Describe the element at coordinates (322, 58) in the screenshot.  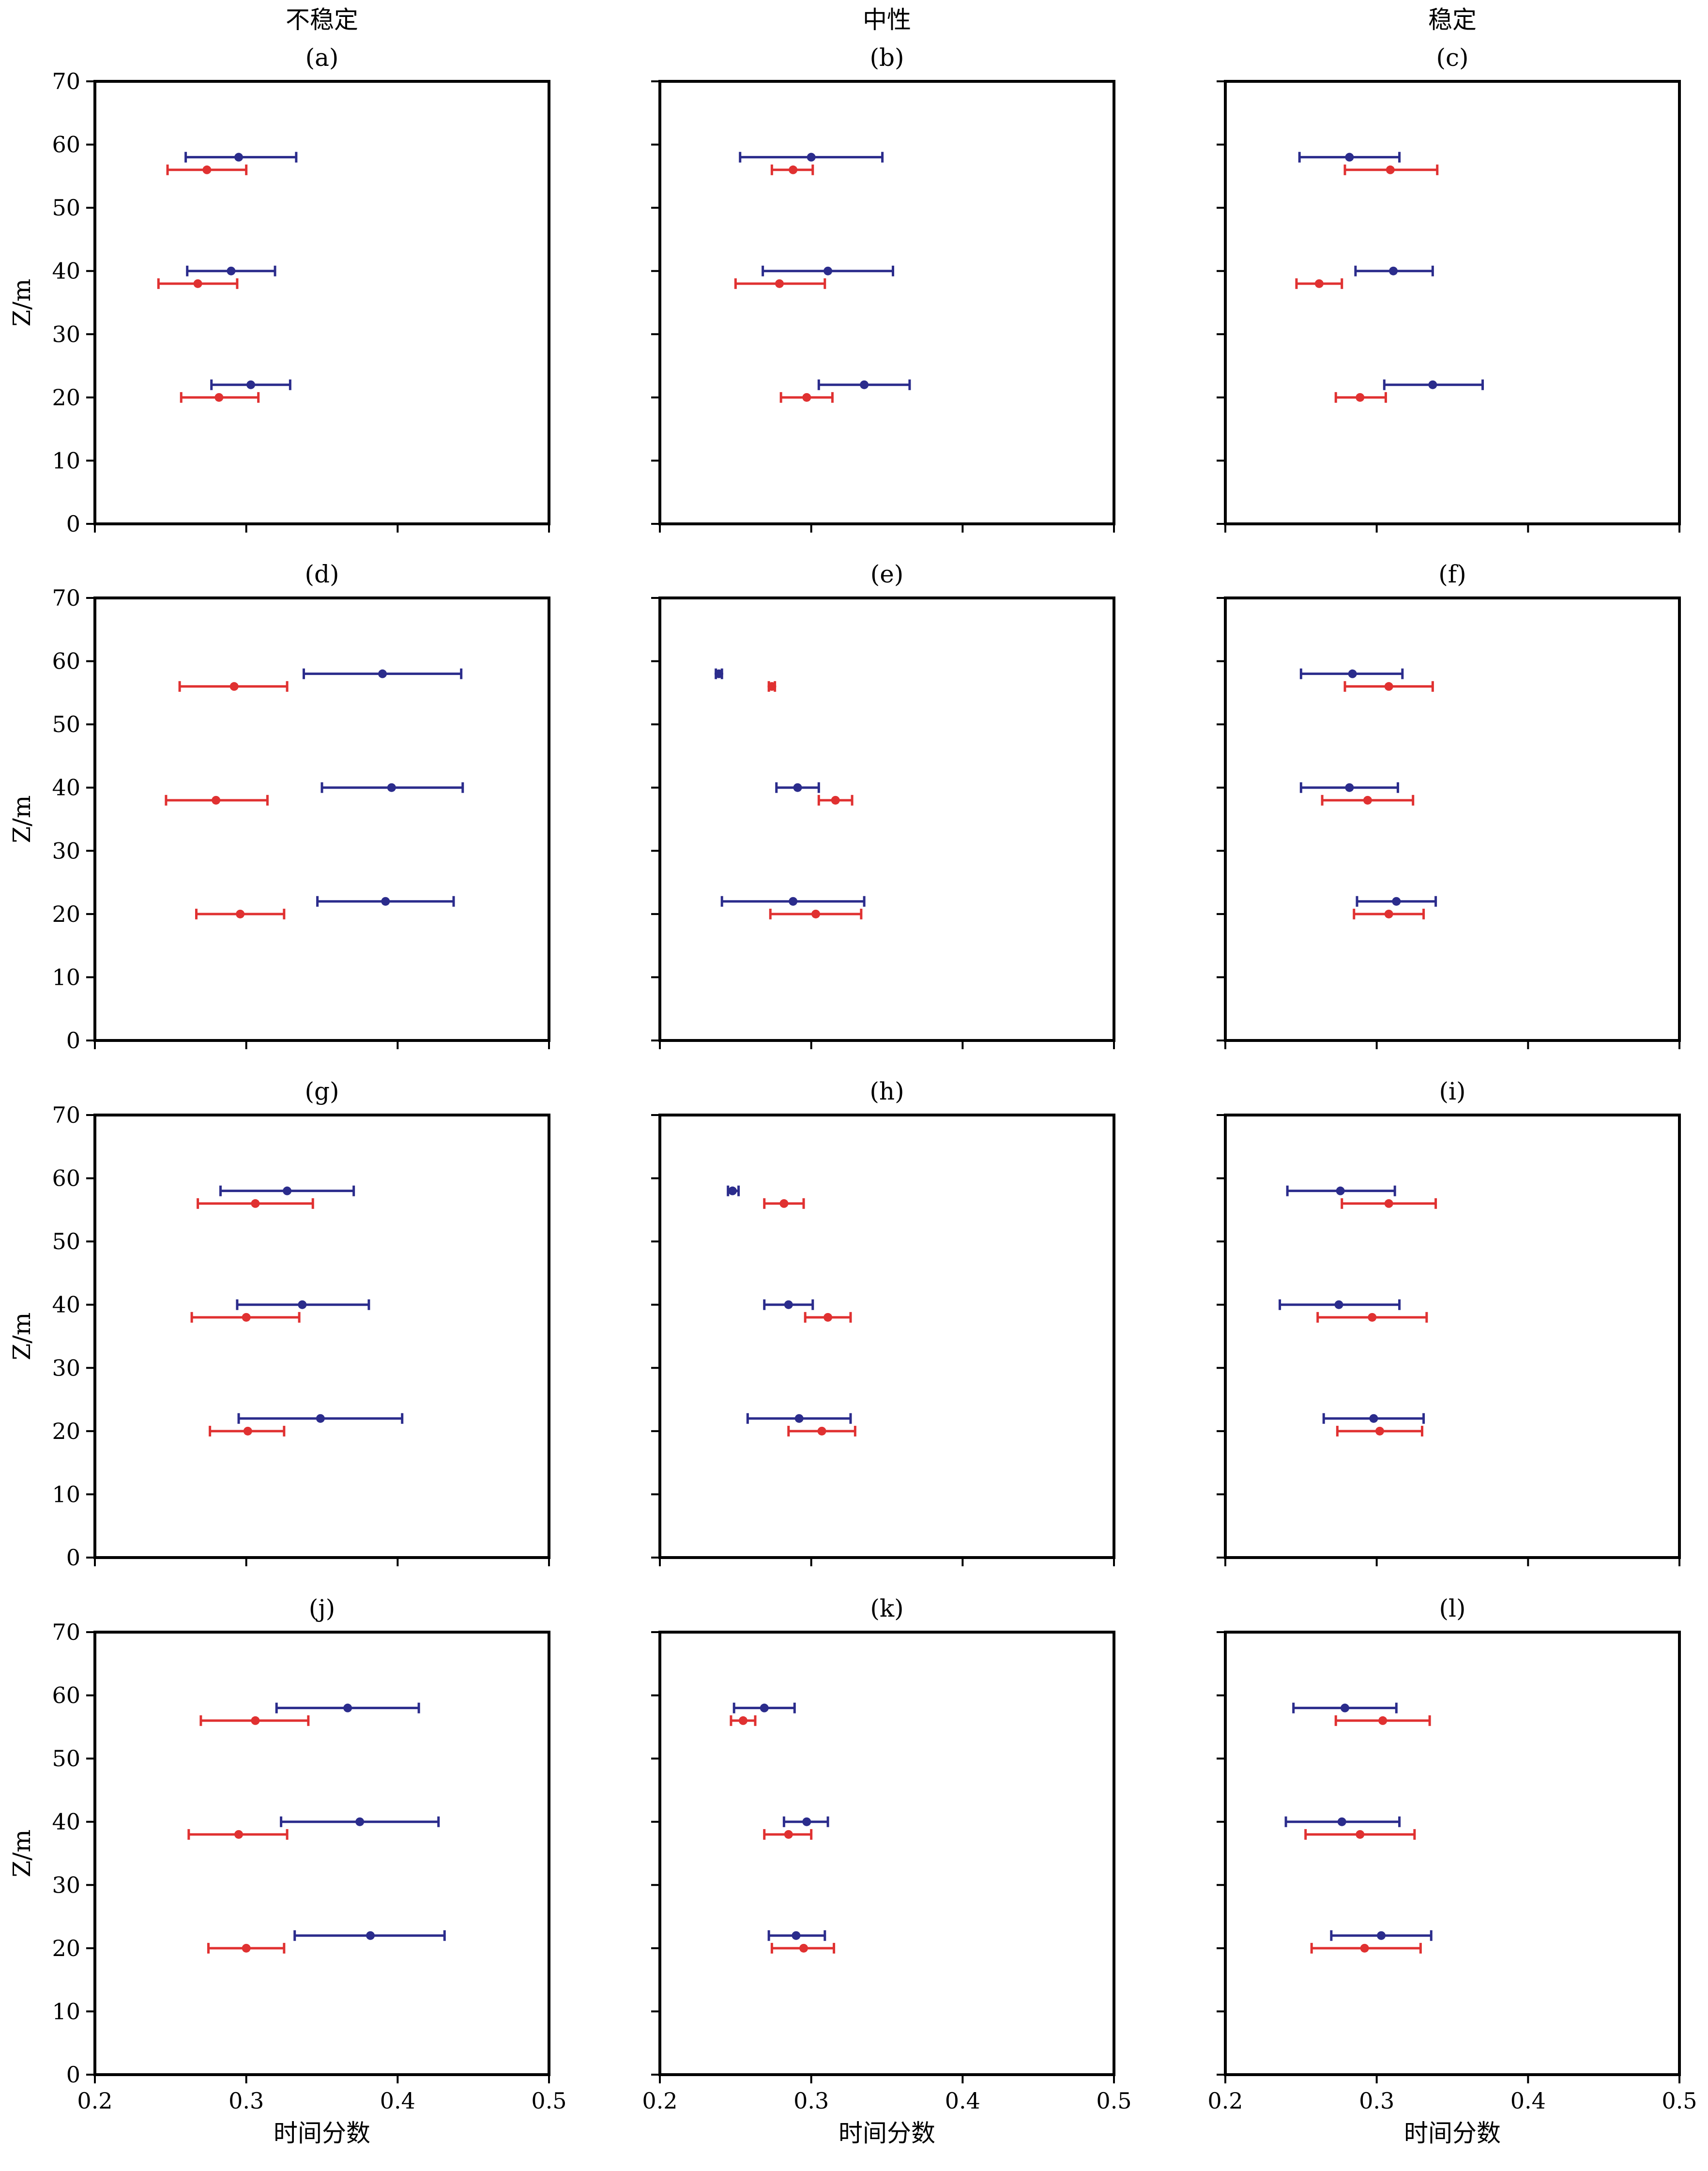
I see `panel-label: (a)` at that location.